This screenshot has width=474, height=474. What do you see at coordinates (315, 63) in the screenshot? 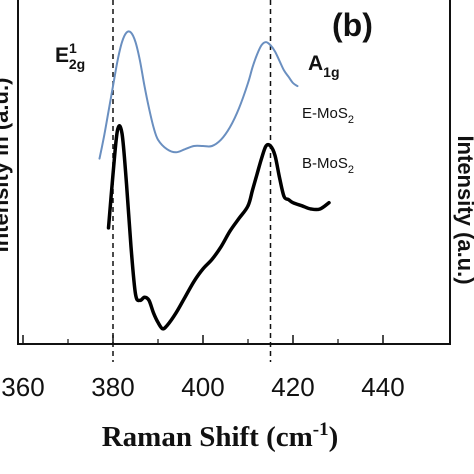
I see `peak-label-a1g-main: A` at bounding box center [315, 63].